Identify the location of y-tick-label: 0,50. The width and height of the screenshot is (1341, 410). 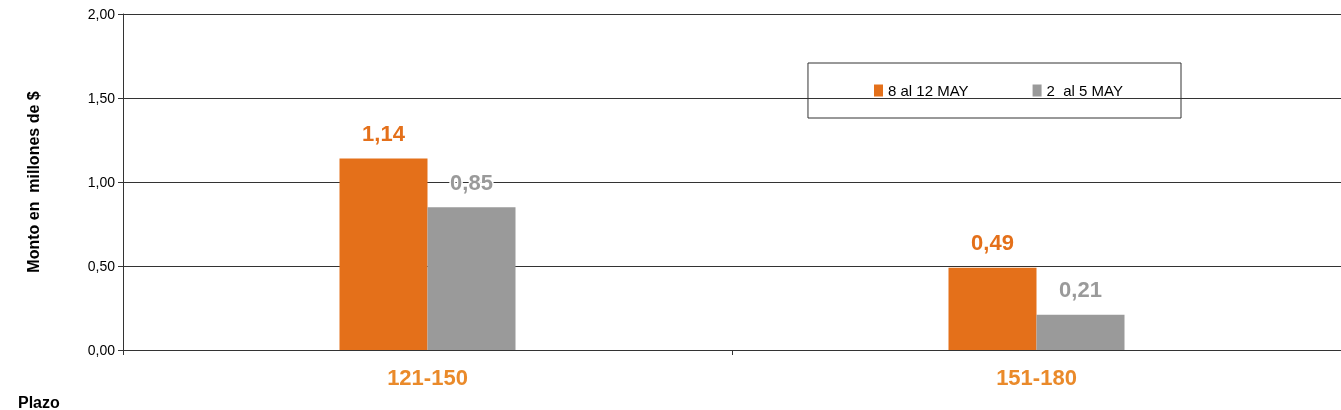
(101, 266).